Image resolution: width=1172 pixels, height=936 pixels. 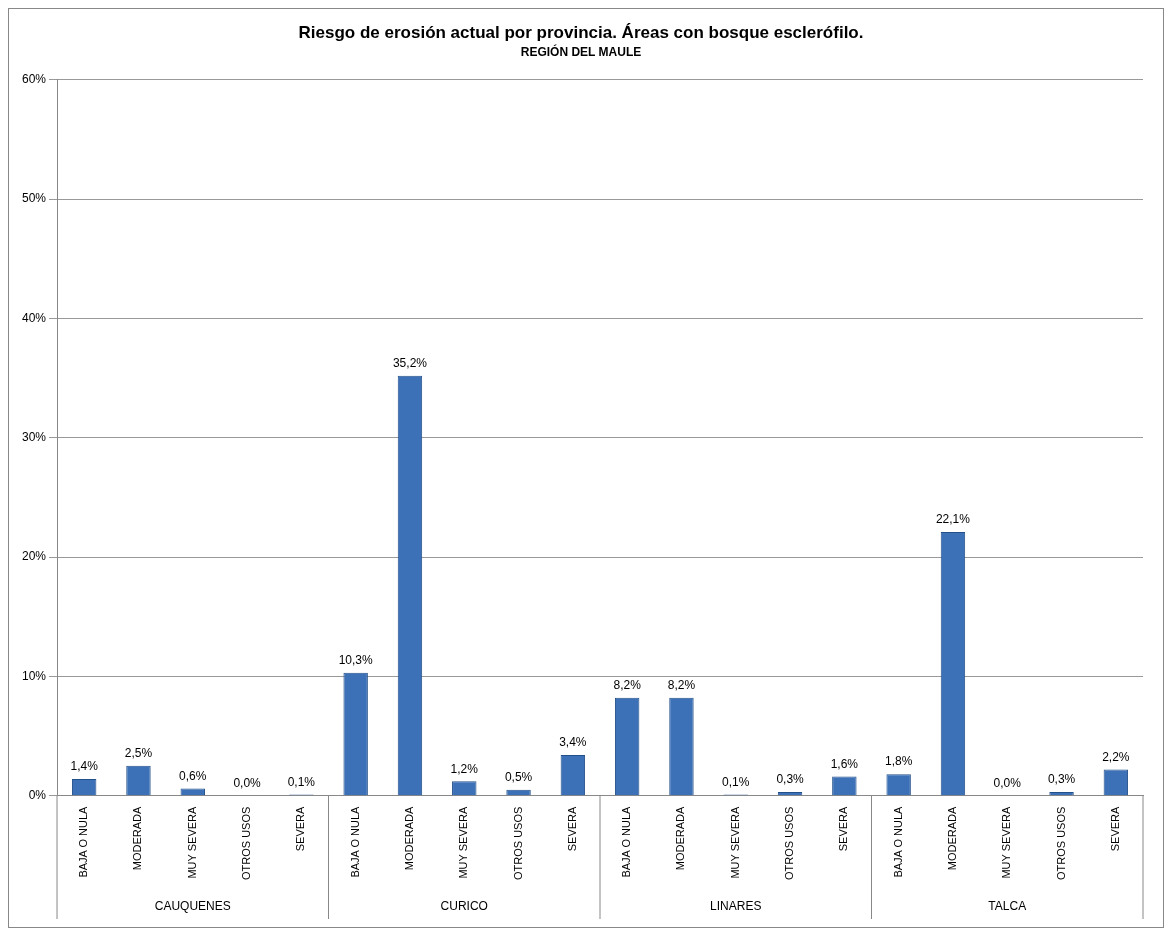 I want to click on chart-title: Riesgo de erosión actual por provincia. Áreas con bosque esclerófilo., so click(x=581, y=32).